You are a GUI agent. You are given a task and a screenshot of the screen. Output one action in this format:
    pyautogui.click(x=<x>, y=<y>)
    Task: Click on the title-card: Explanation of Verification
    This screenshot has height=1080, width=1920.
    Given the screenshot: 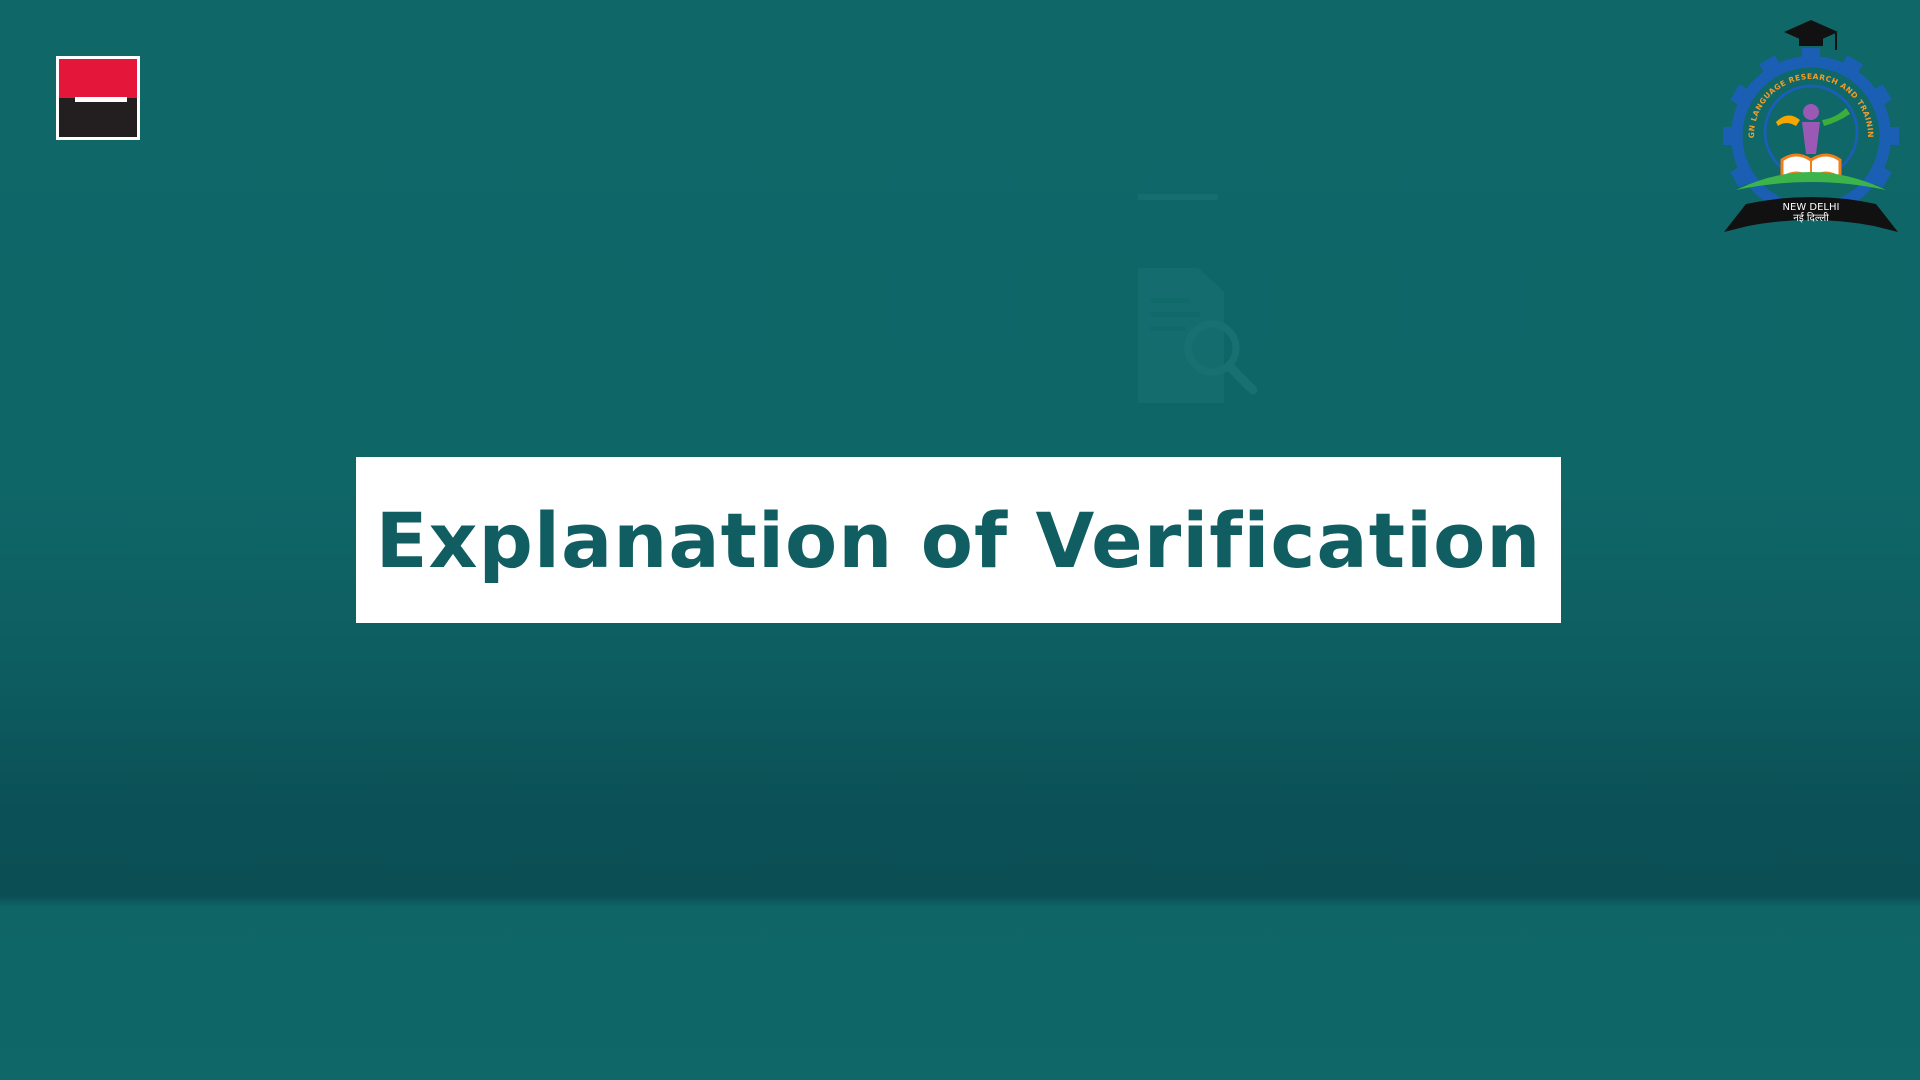 What is the action you would take?
    pyautogui.click(x=958, y=540)
    